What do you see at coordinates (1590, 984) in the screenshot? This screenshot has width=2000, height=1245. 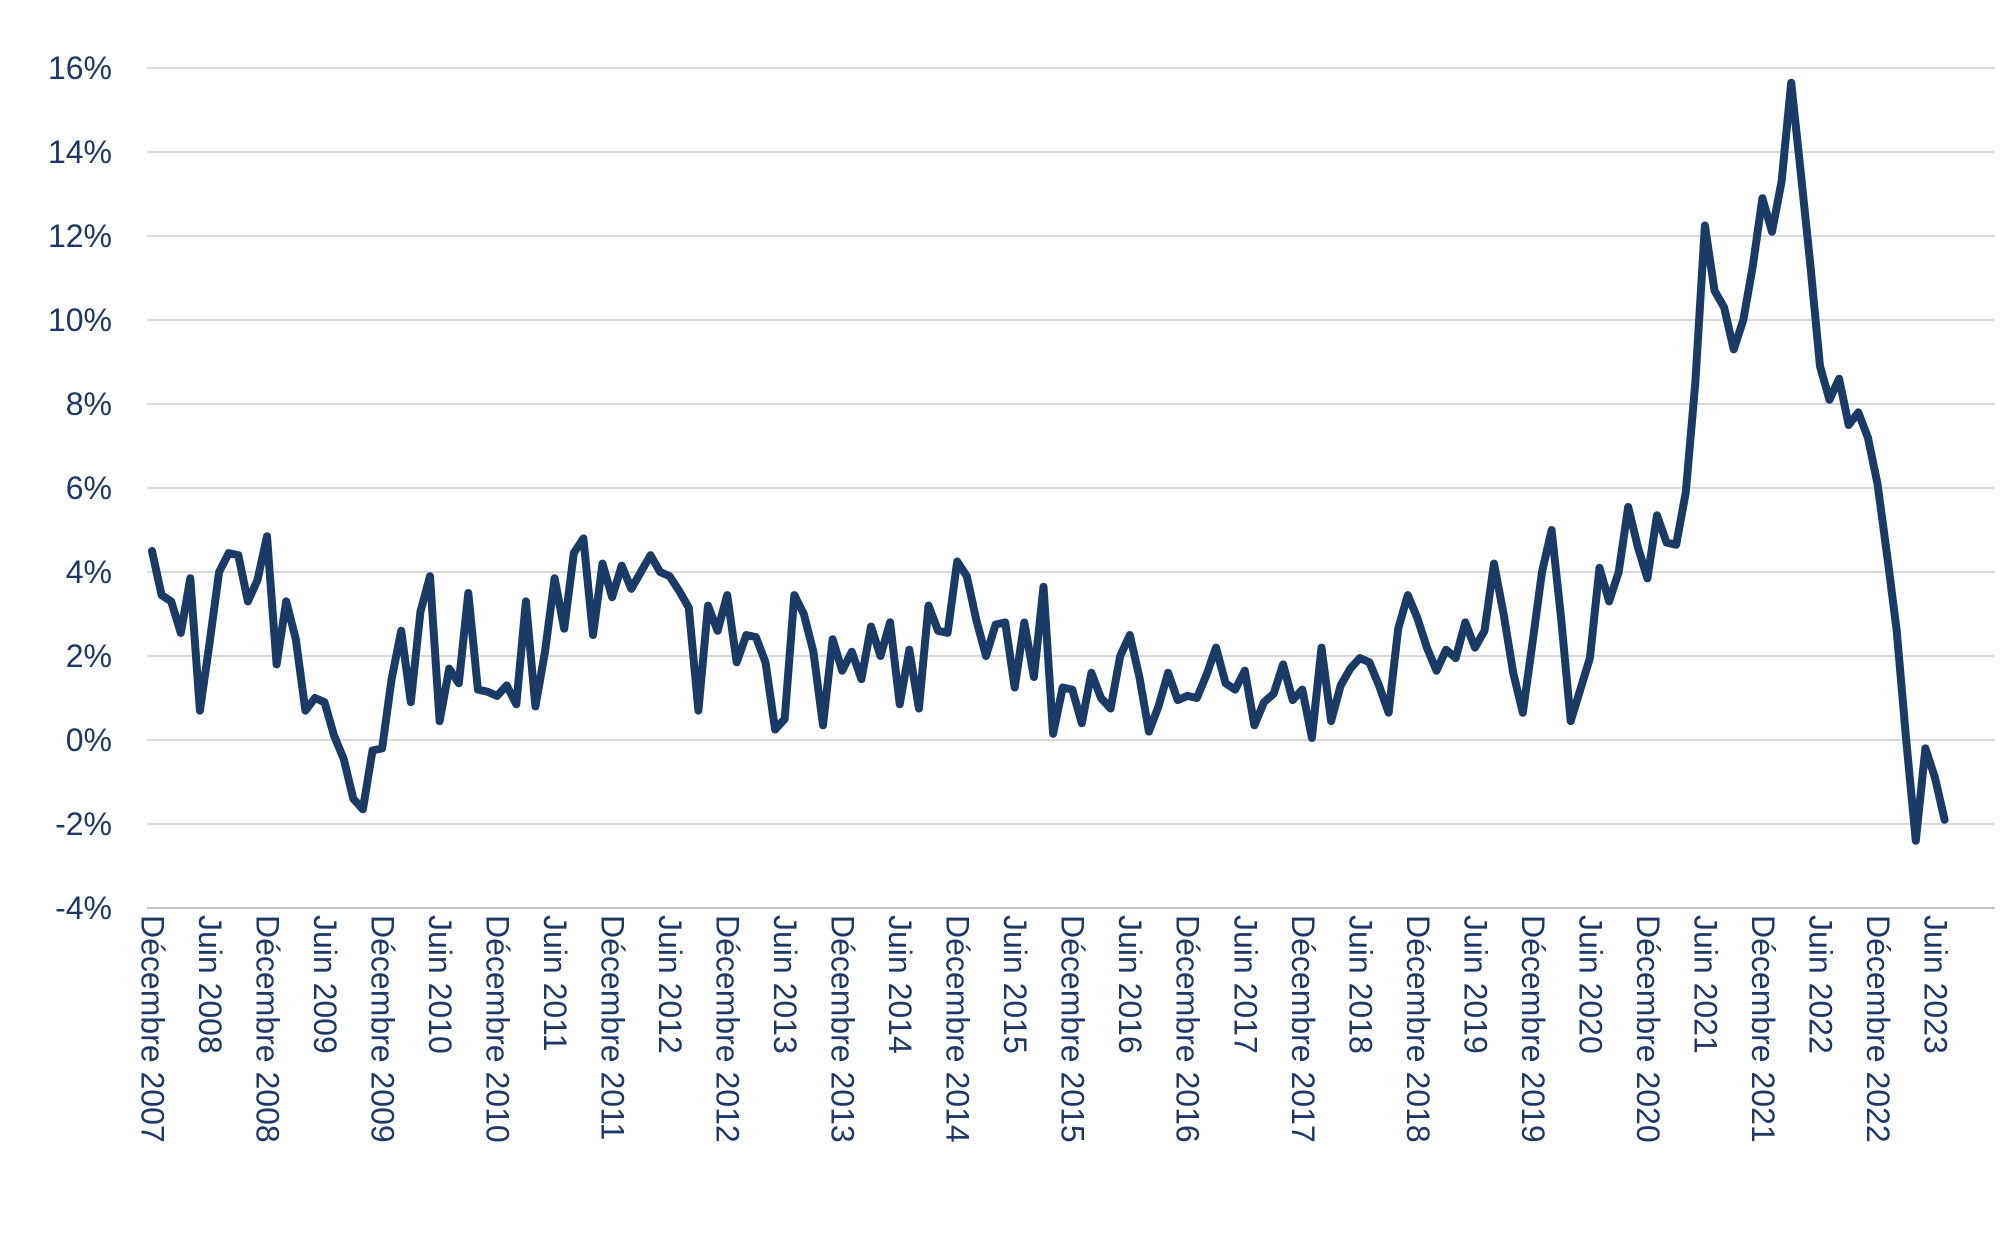 I see `x-axis-tick-label: Juin 2020` at bounding box center [1590, 984].